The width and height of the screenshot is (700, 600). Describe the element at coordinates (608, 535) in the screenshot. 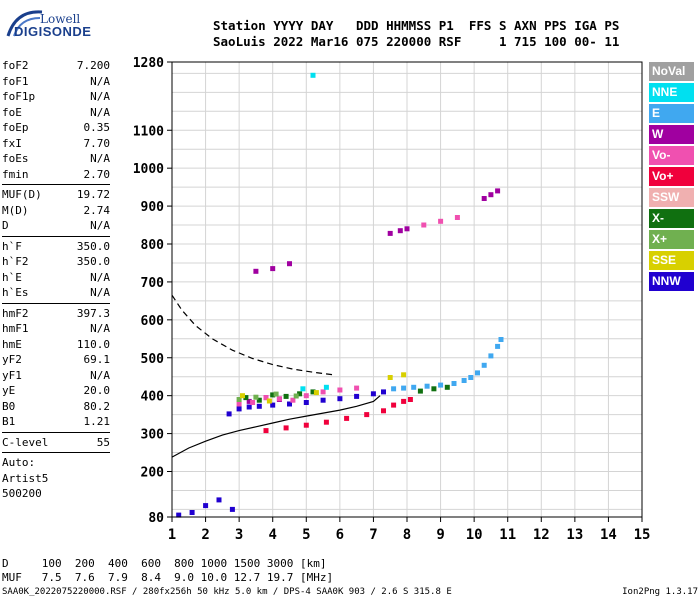

I see `x-tick-label: 14` at that location.